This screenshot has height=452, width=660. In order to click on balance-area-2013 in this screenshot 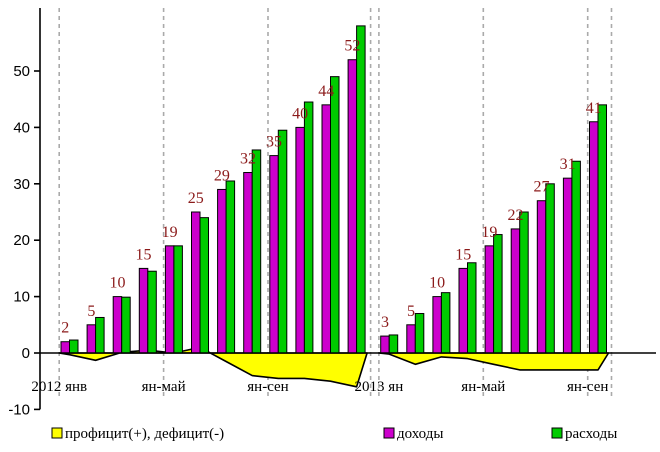, I will do `click(493, 361)`.